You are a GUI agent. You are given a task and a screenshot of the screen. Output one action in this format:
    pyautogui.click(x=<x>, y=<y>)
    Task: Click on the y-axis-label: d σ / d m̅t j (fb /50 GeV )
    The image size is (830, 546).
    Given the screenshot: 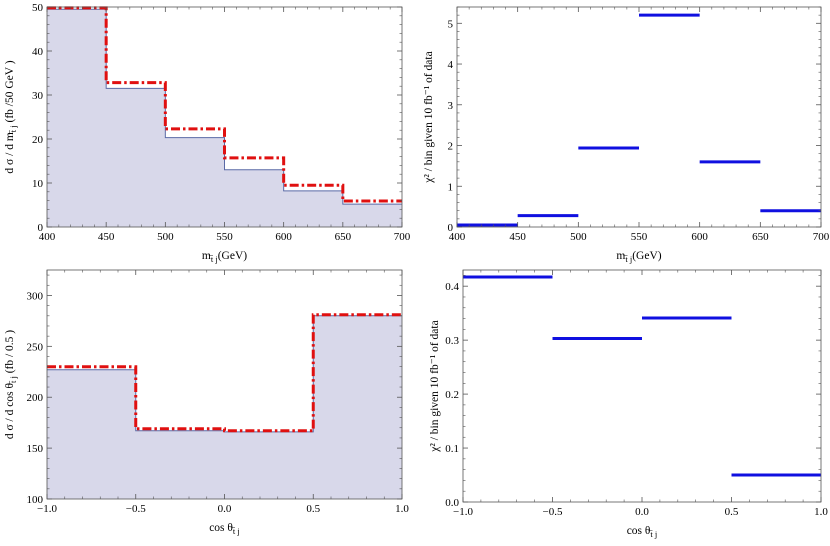 What is the action you would take?
    pyautogui.click(x=11, y=116)
    